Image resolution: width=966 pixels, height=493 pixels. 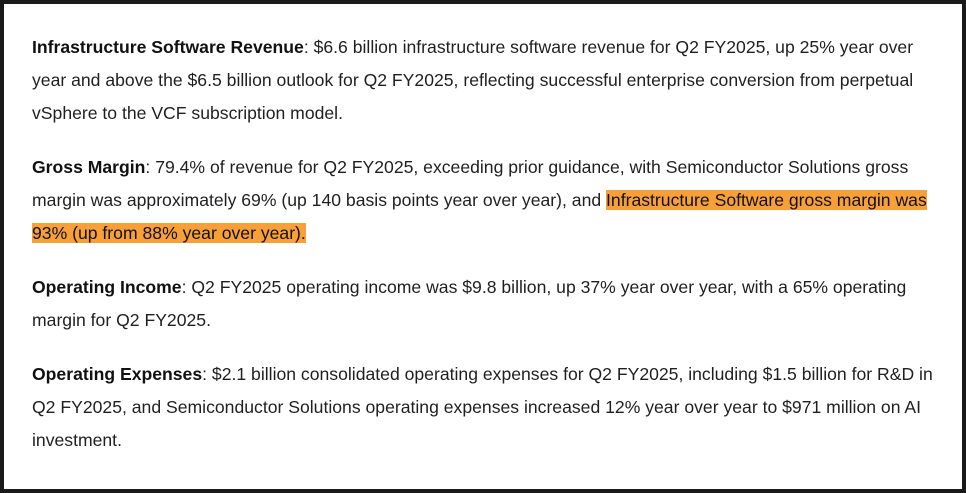 I want to click on term-label: Operating Expenses, so click(x=117, y=374).